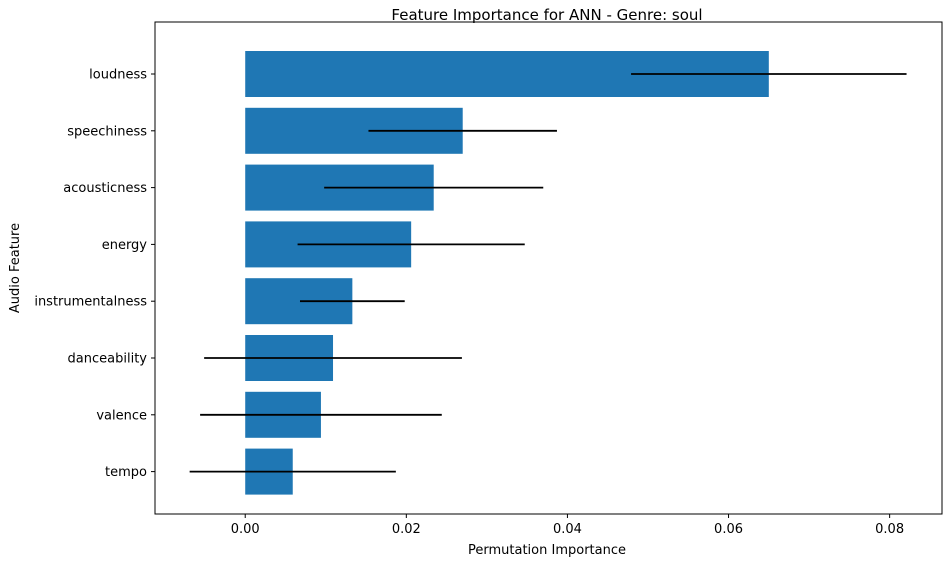 The height and width of the screenshot is (566, 950). I want to click on y-tick-label: tempo, so click(126, 472).